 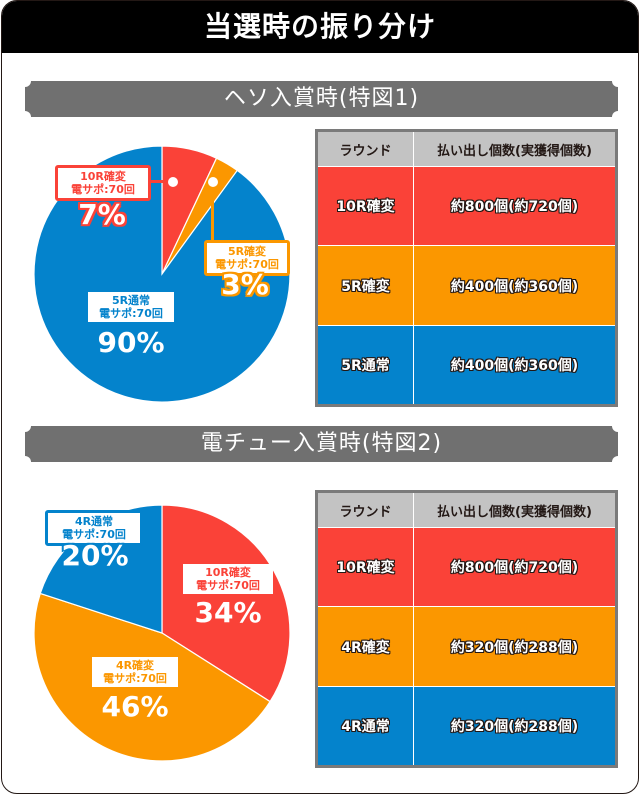 What do you see at coordinates (135, 706) in the screenshot?
I see `slice-pct-4r-kakuhen: 46%` at bounding box center [135, 706].